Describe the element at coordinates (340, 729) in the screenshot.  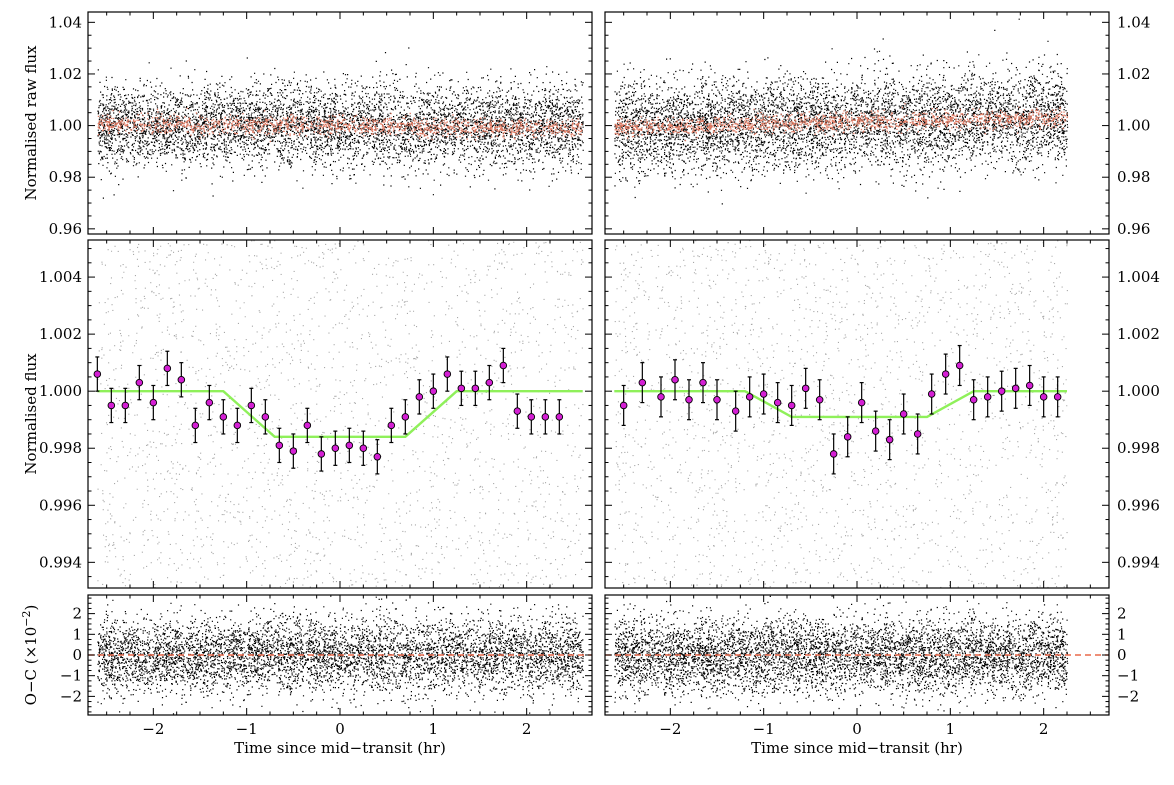
I see `left-residuals-xtick-label: 0` at that location.